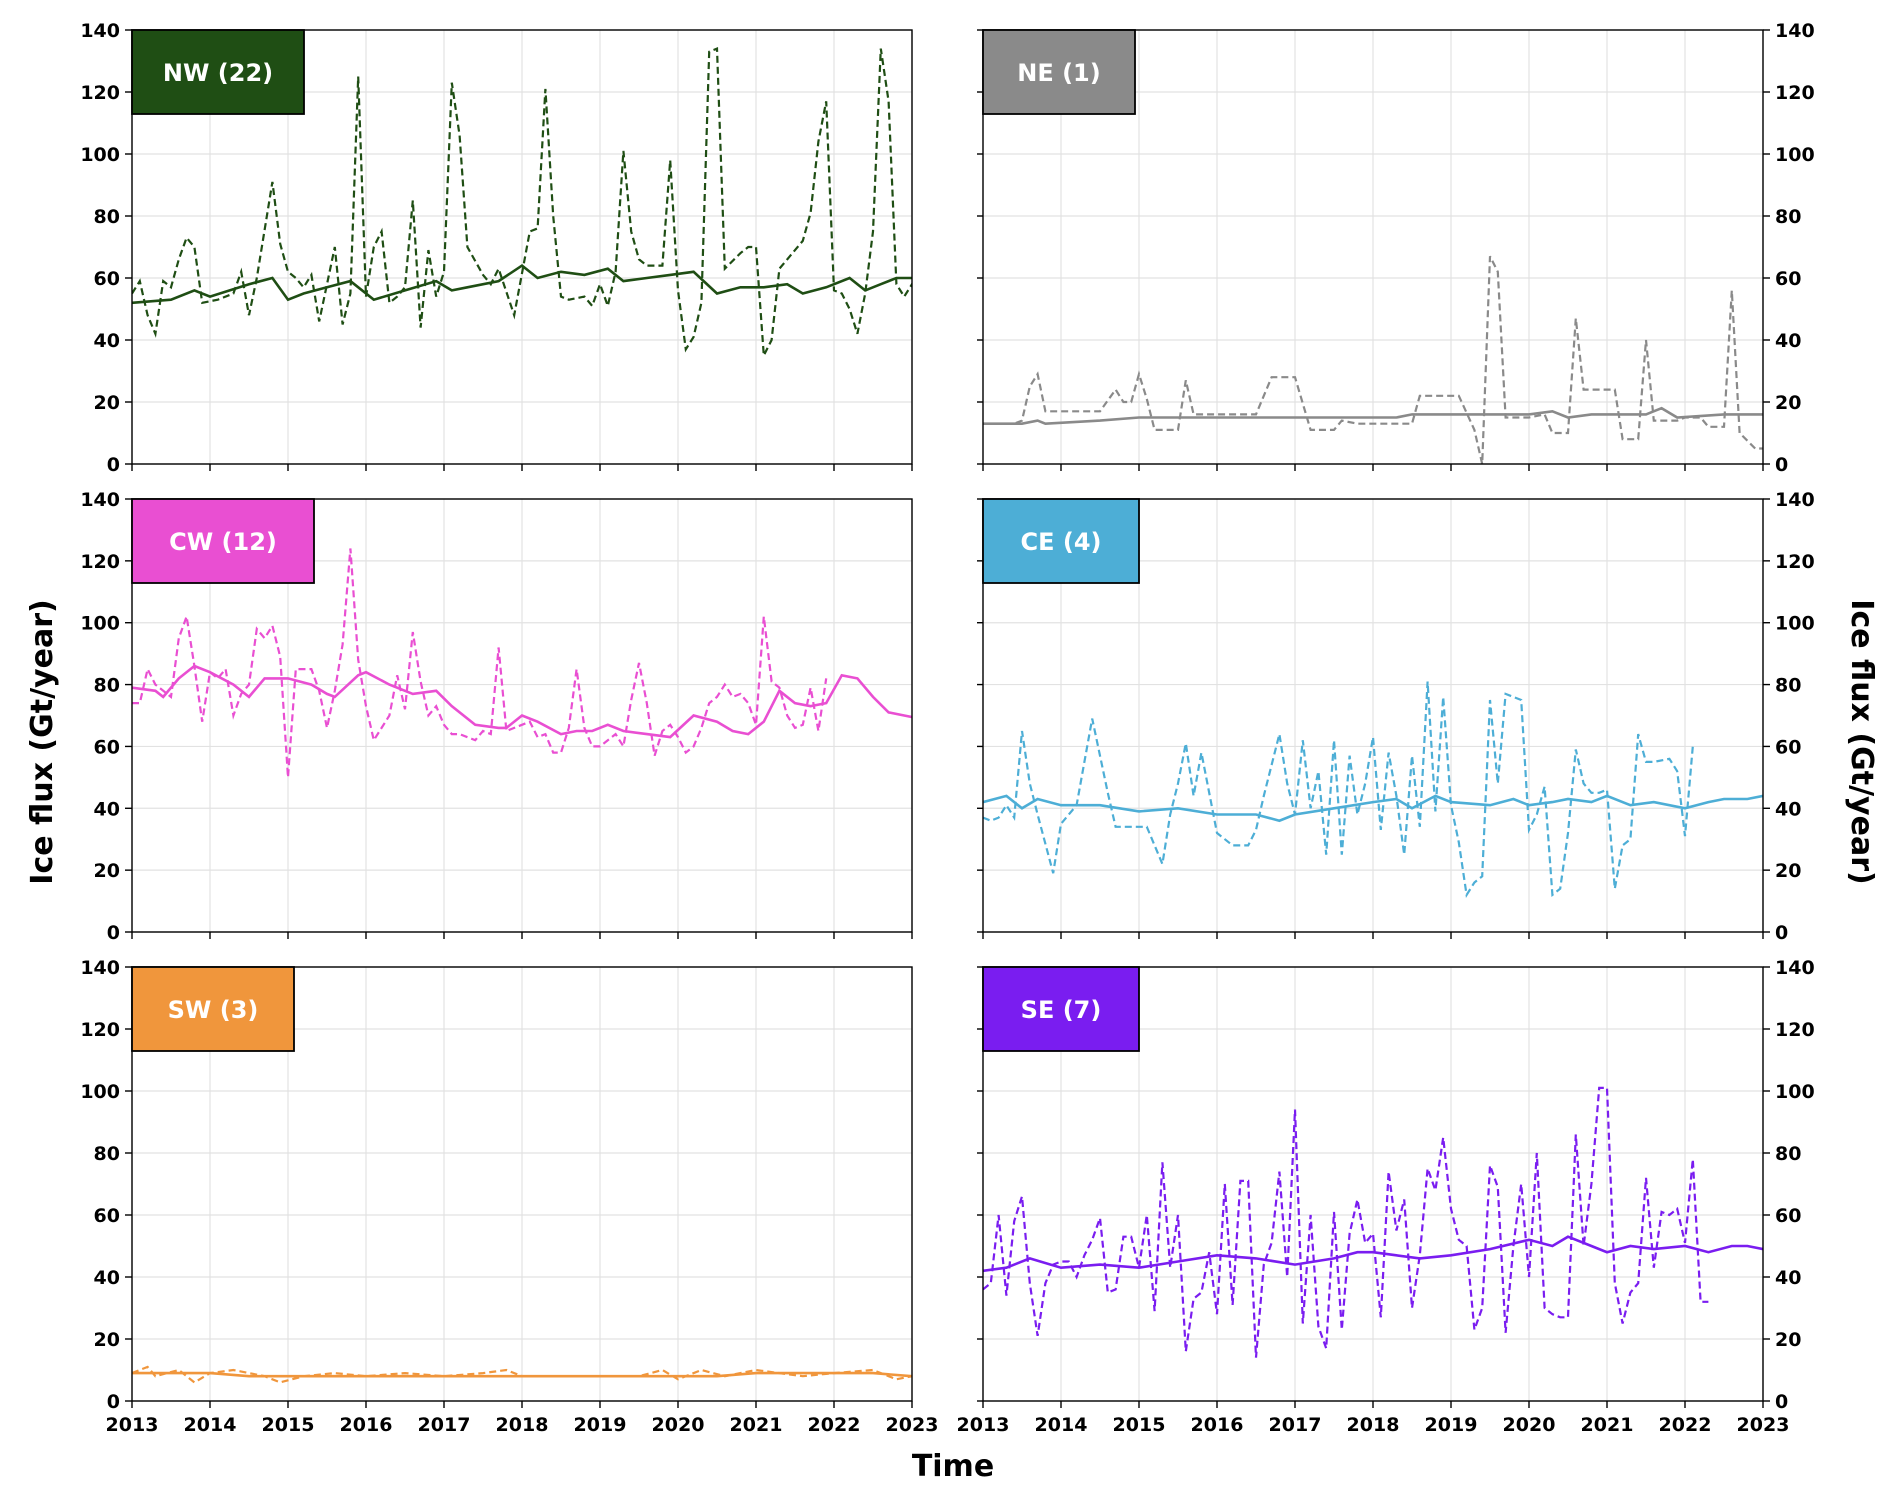  I want to click on region-label: SE (7), so click(1061, 1010).